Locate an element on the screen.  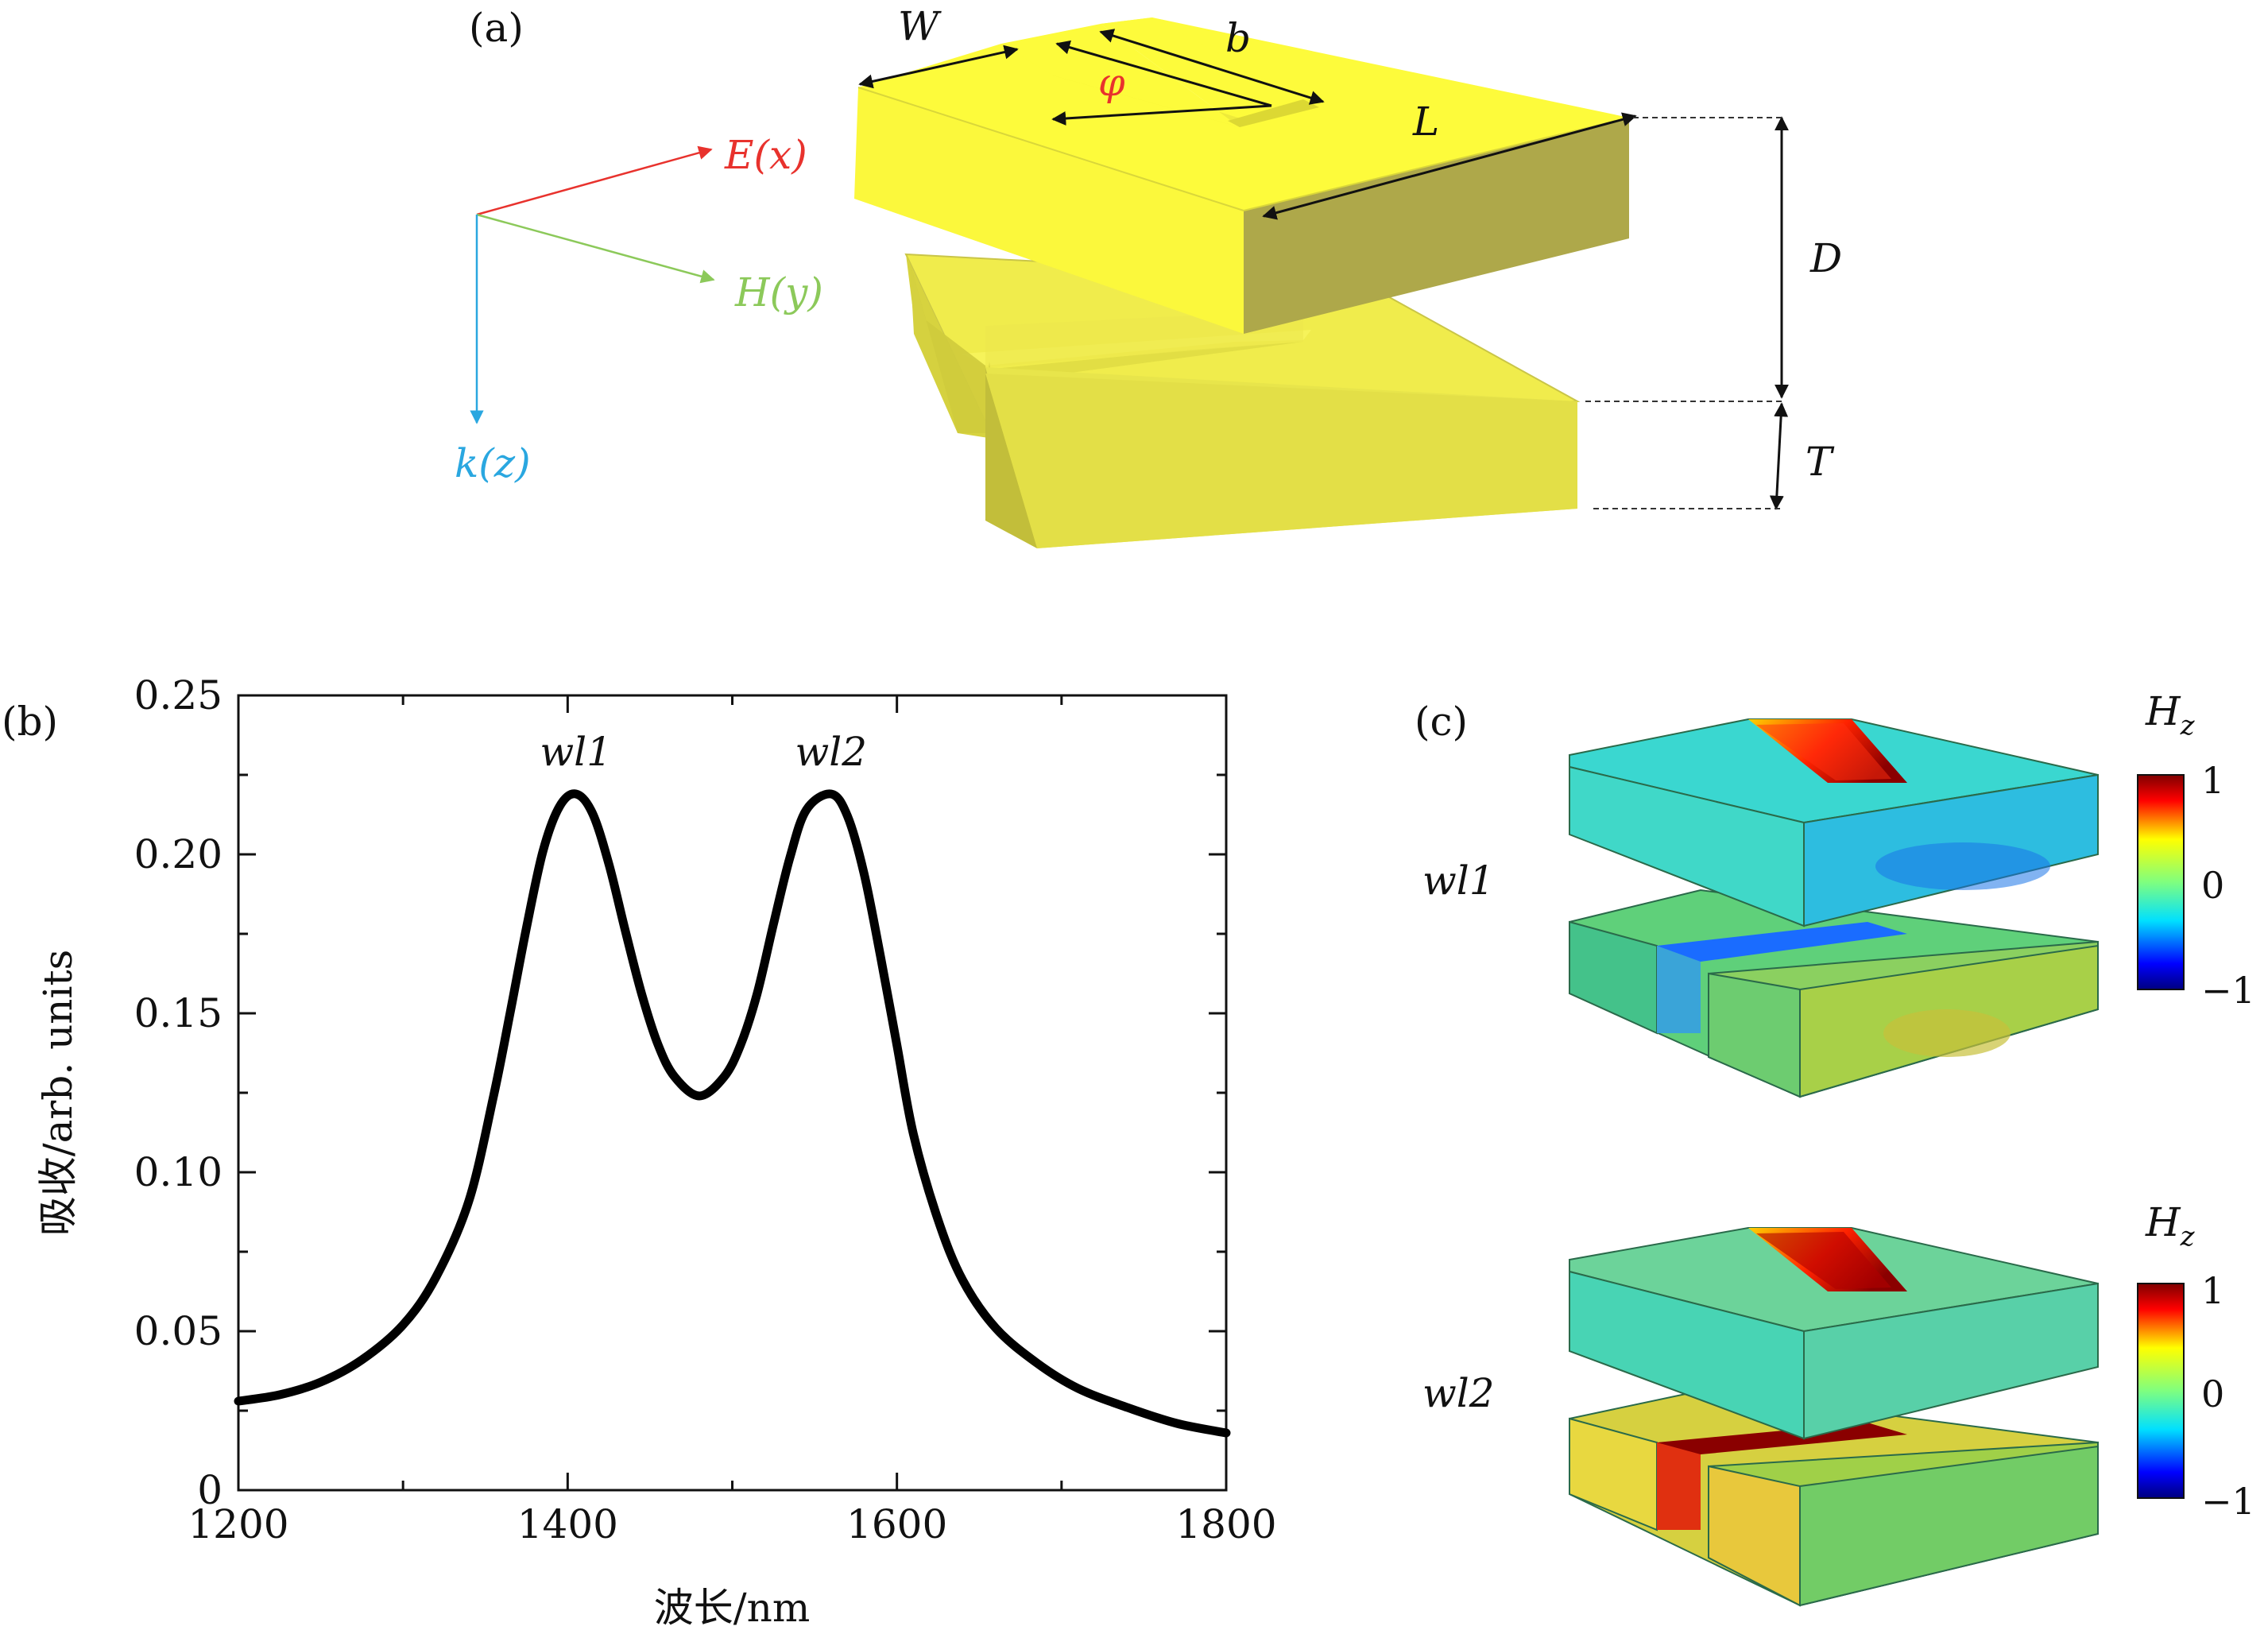
dim-b-label: b is located at coordinates (1238, 38).